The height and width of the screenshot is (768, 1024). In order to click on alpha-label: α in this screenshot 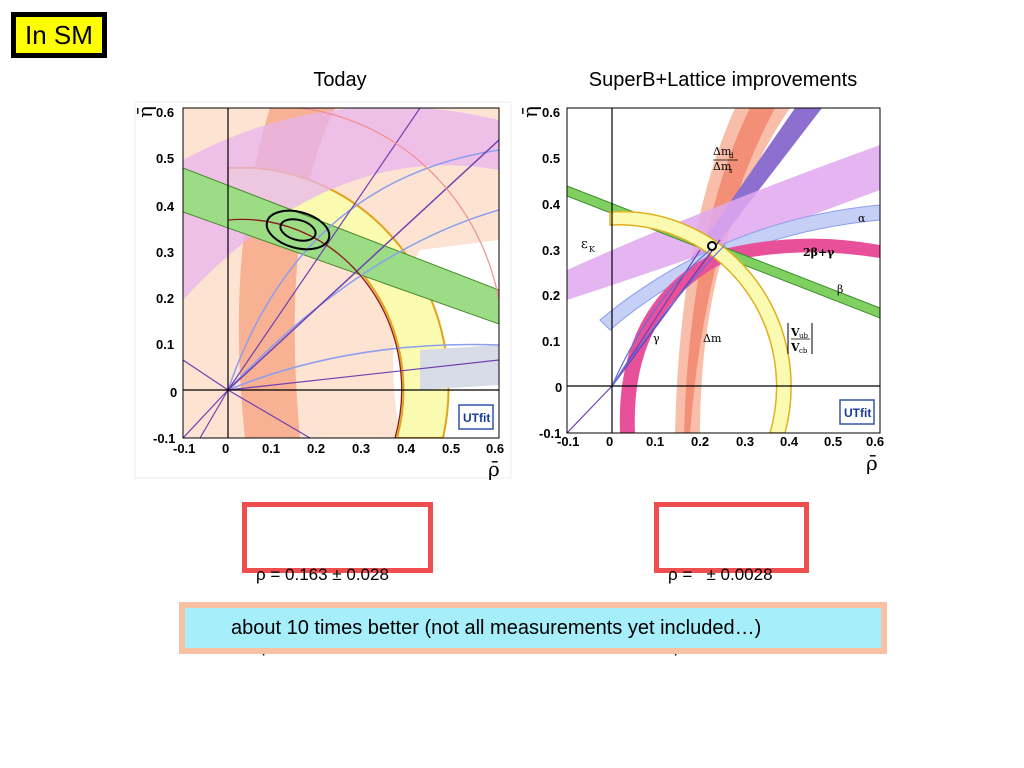, I will do `click(862, 218)`.